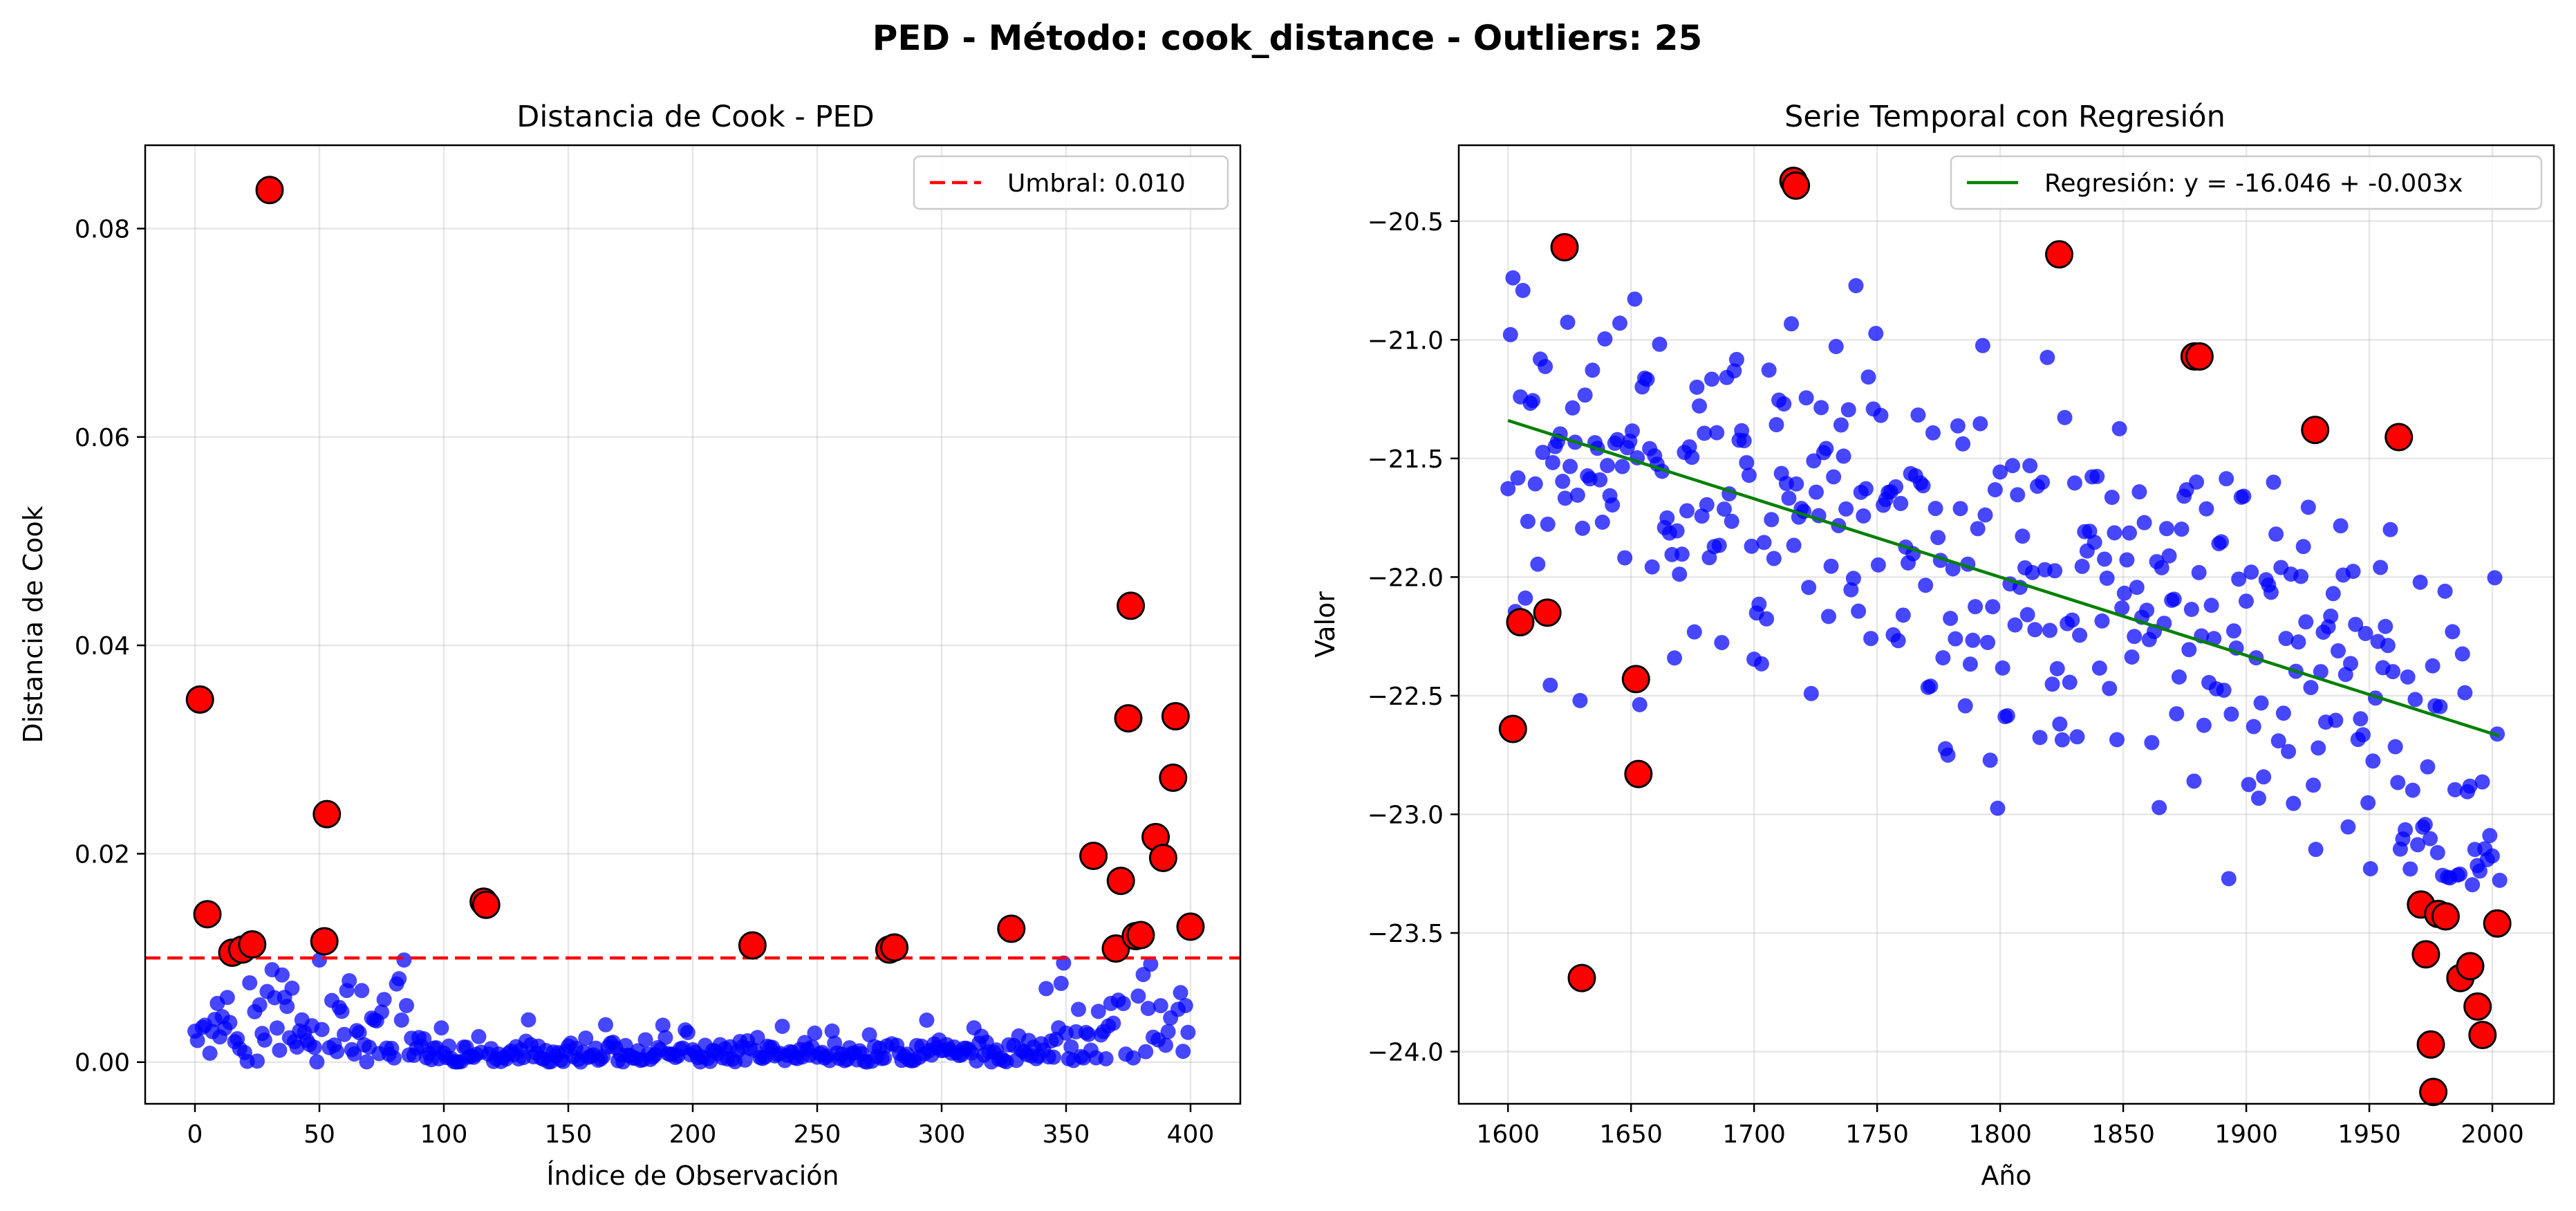 The width and height of the screenshot is (2576, 1211). I want to click on cook-legend-threshold-label: Umbral: 0.010, so click(1096, 183).